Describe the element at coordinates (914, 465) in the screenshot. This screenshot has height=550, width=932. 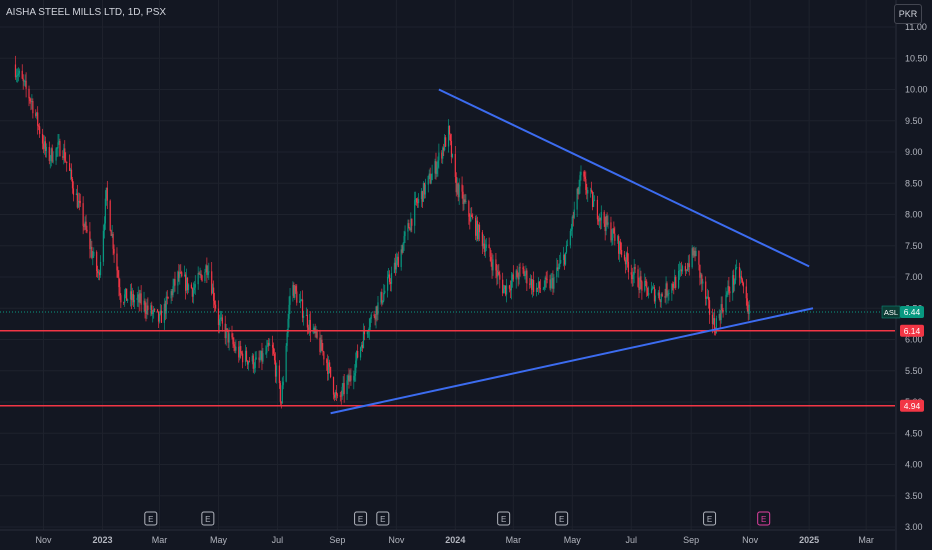
I see `y-tick-label: 4.00` at that location.